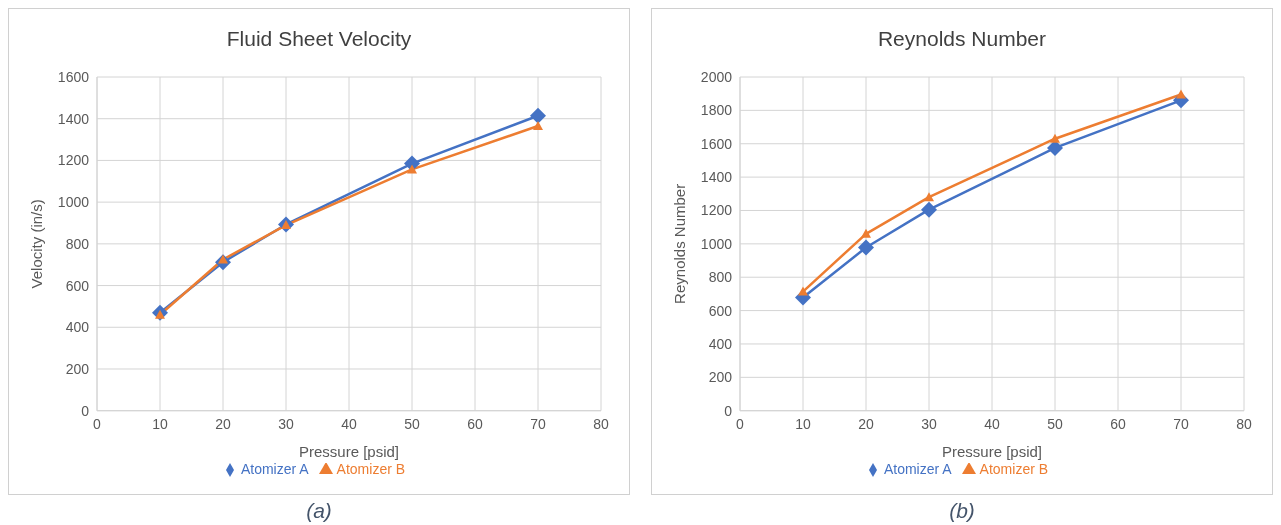 The height and width of the screenshot is (525, 1281). I want to click on y-axis-title: Reynolds Number, so click(680, 243).